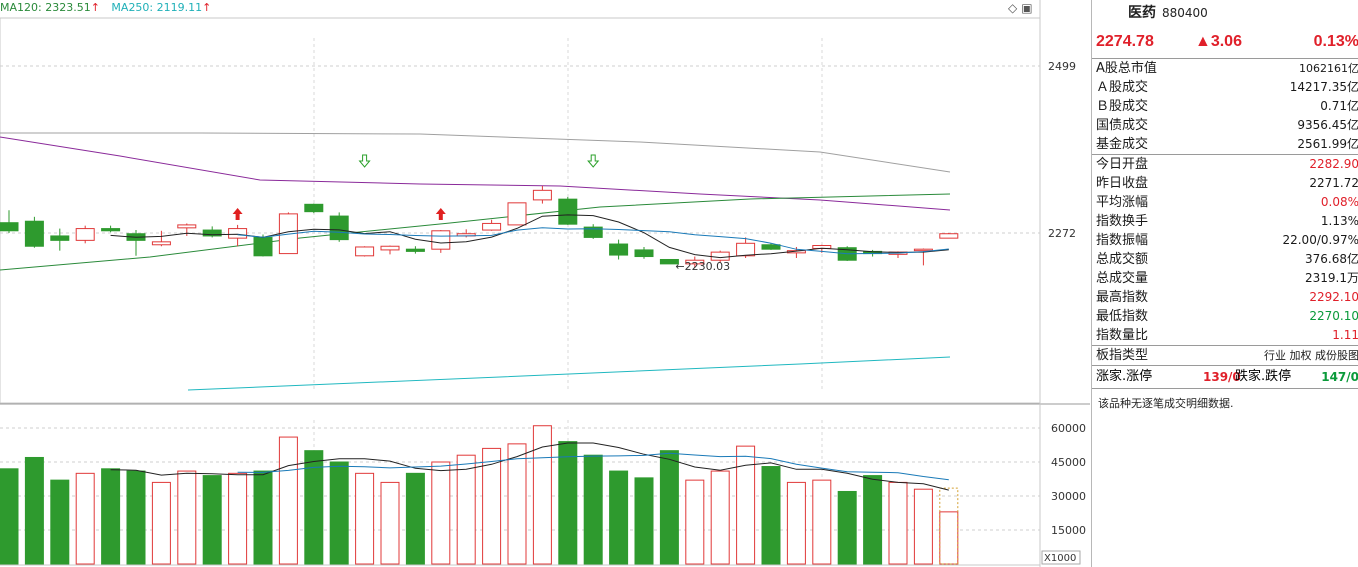 The height and width of the screenshot is (567, 1358). I want to click on info-row: 国债成交 9356.45亿, so click(1225, 125).